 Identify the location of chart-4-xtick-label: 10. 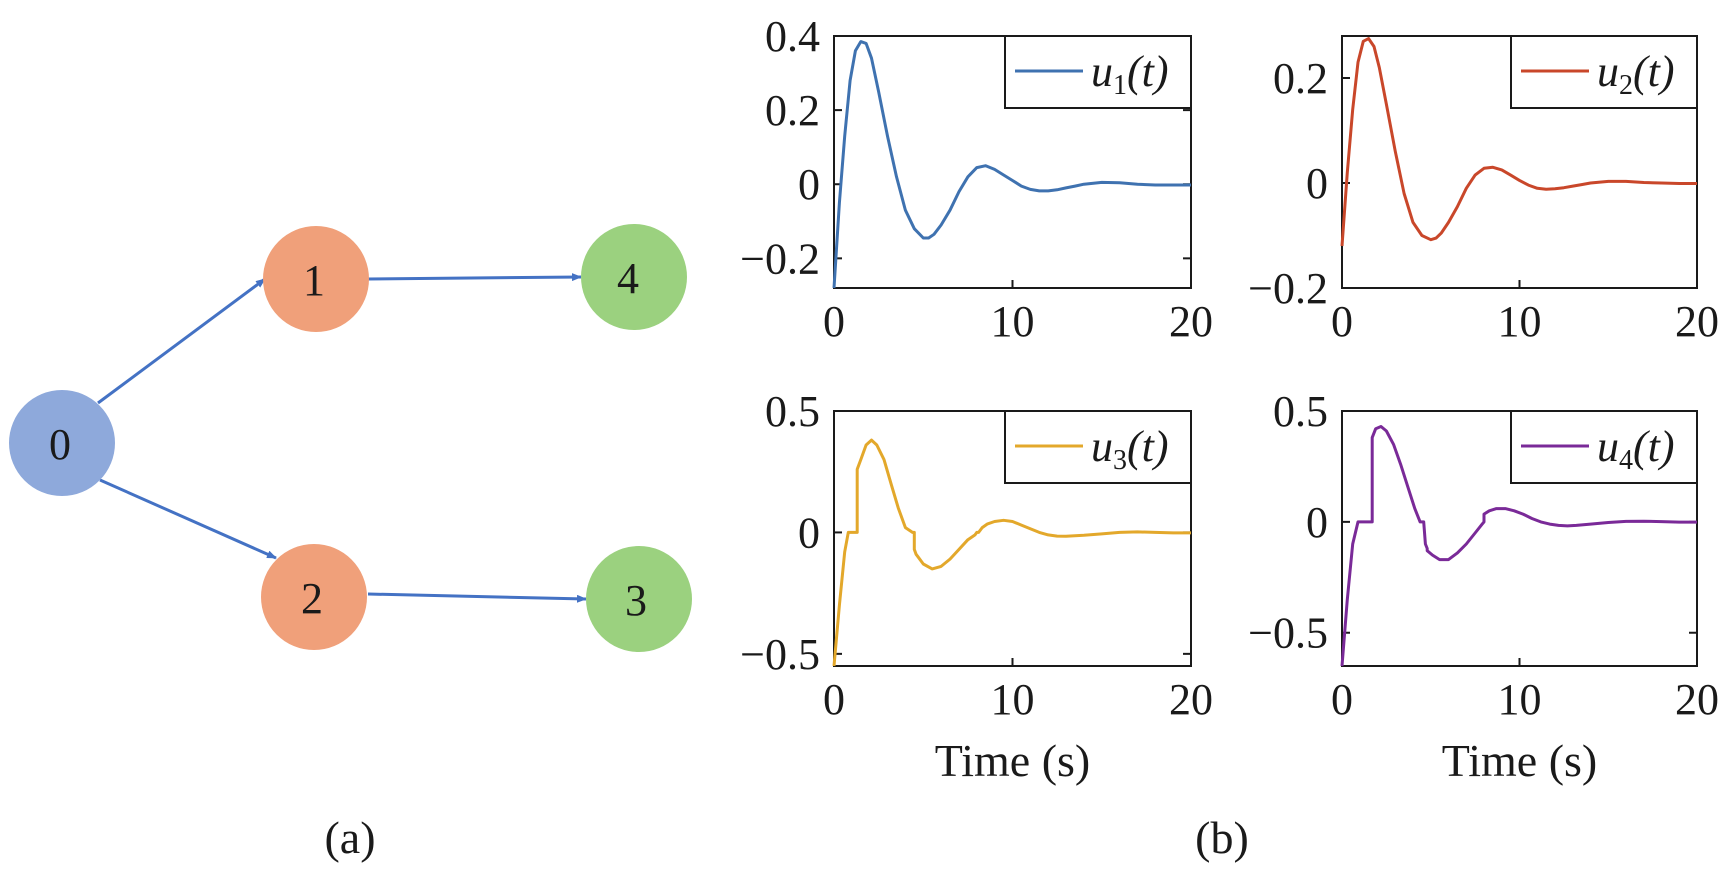
(1520, 699).